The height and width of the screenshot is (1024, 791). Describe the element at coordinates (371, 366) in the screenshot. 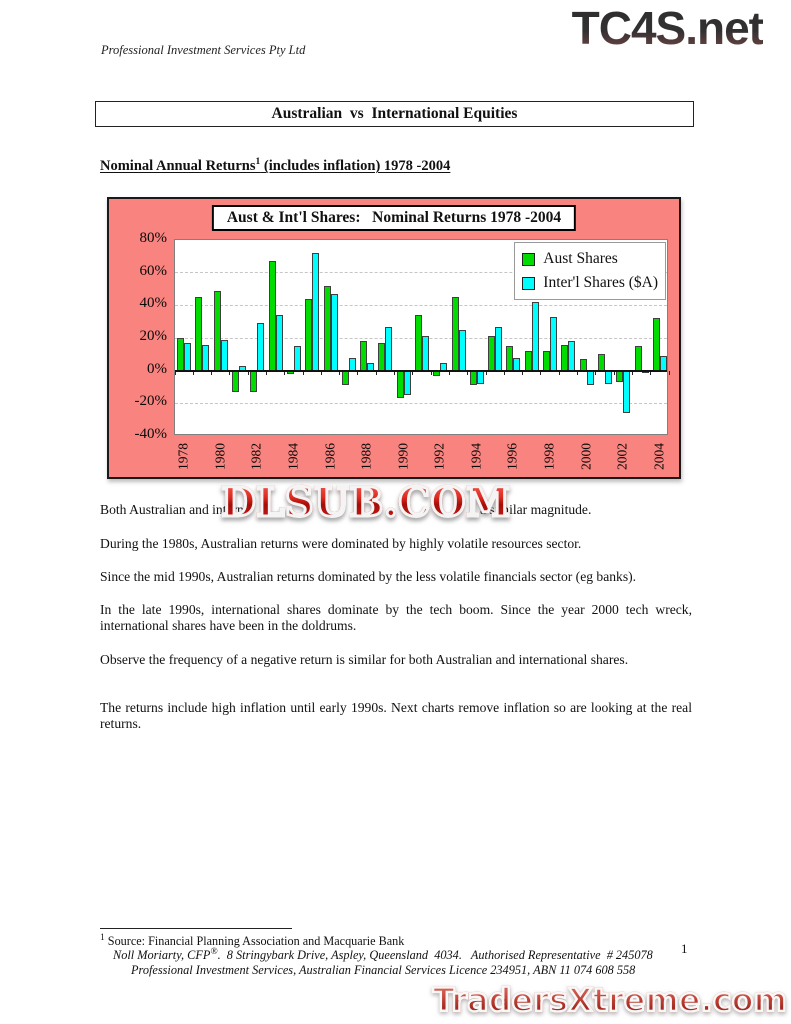

I see `bar-intl-1988` at that location.